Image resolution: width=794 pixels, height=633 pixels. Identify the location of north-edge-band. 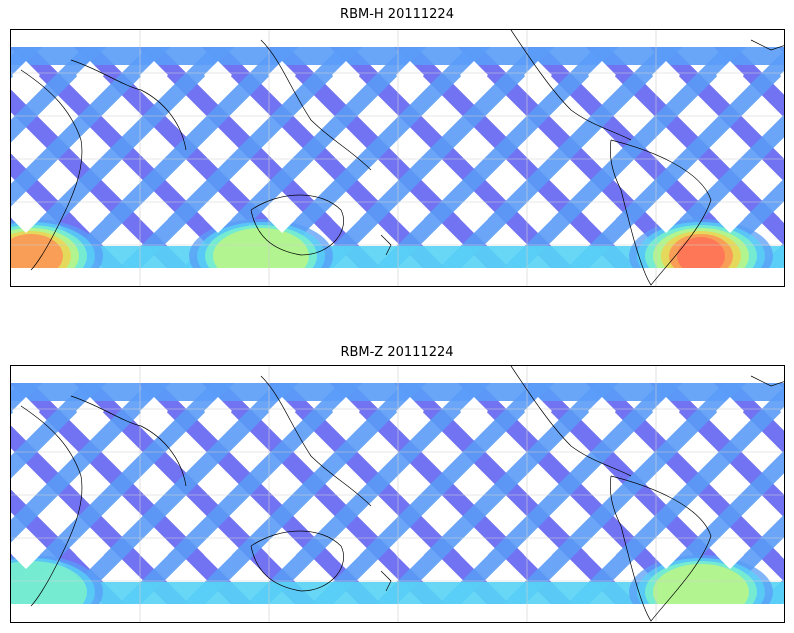
(397, 56).